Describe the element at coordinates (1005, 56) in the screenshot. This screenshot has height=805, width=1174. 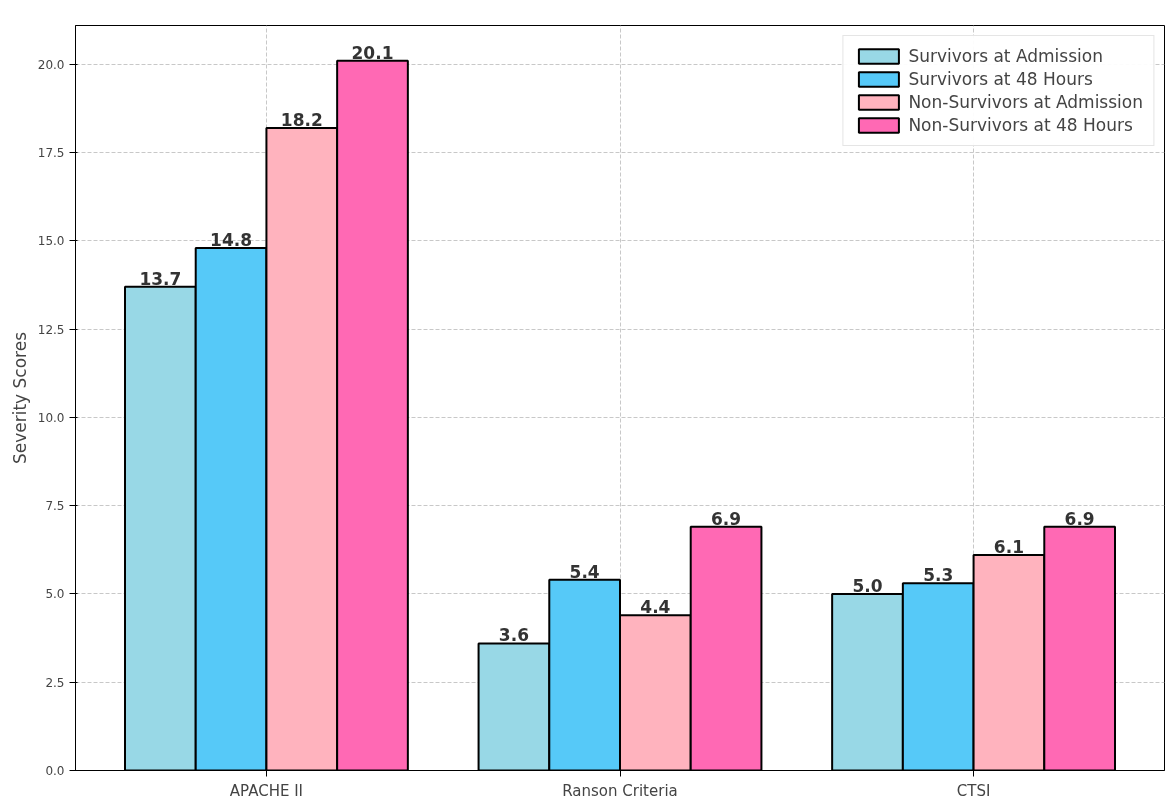
I see `legend-label: Survivors at Admission` at that location.